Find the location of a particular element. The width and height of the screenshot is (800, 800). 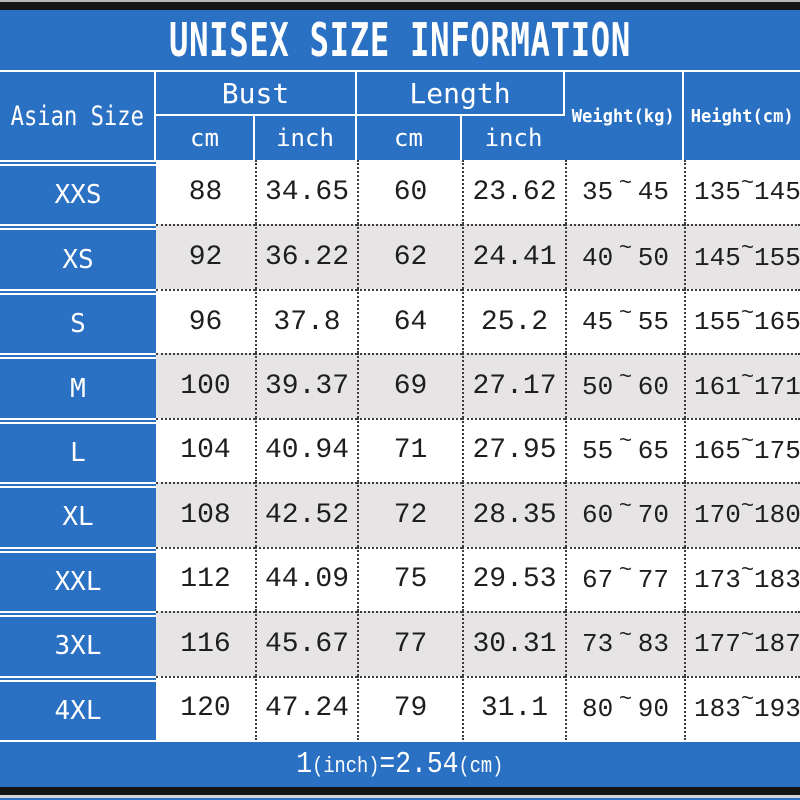

bust-header-label: Bust is located at coordinates (255, 93).